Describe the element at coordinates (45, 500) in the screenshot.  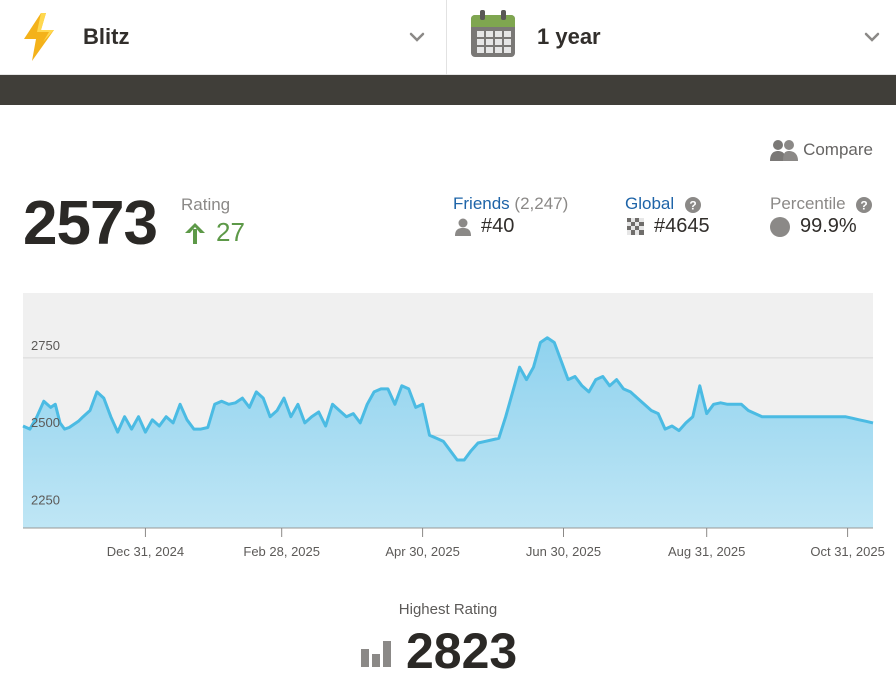
I see `y-tick-label: 2250` at that location.